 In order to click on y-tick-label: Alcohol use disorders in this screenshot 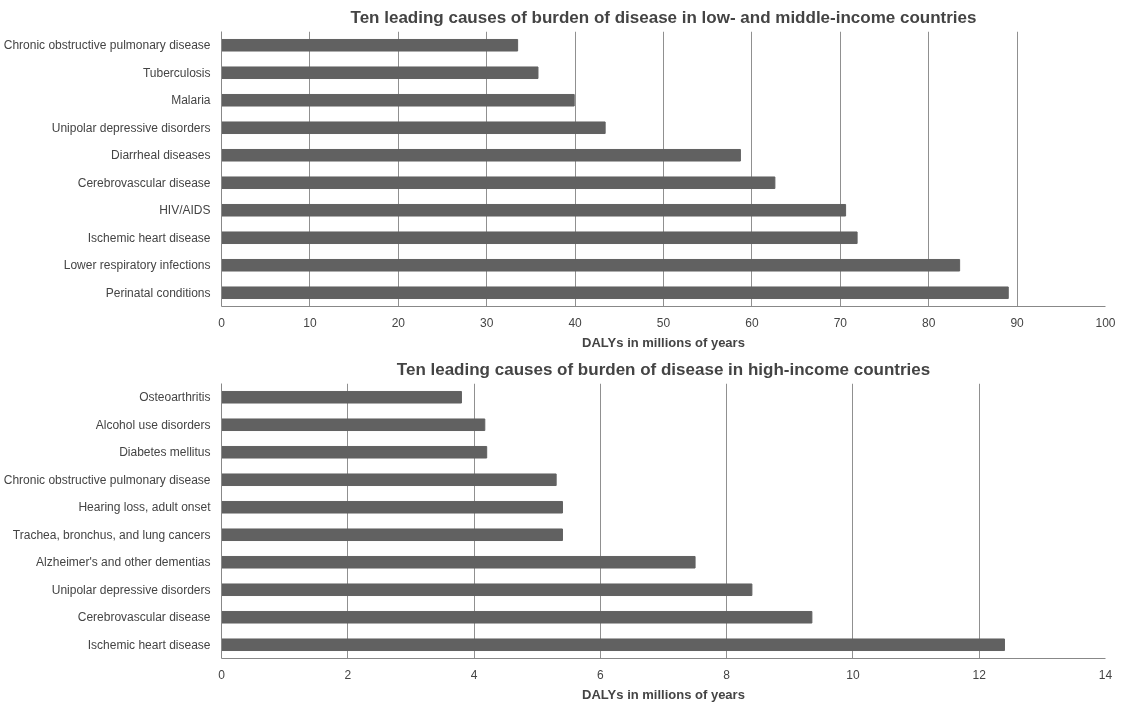, I will do `click(153, 424)`.